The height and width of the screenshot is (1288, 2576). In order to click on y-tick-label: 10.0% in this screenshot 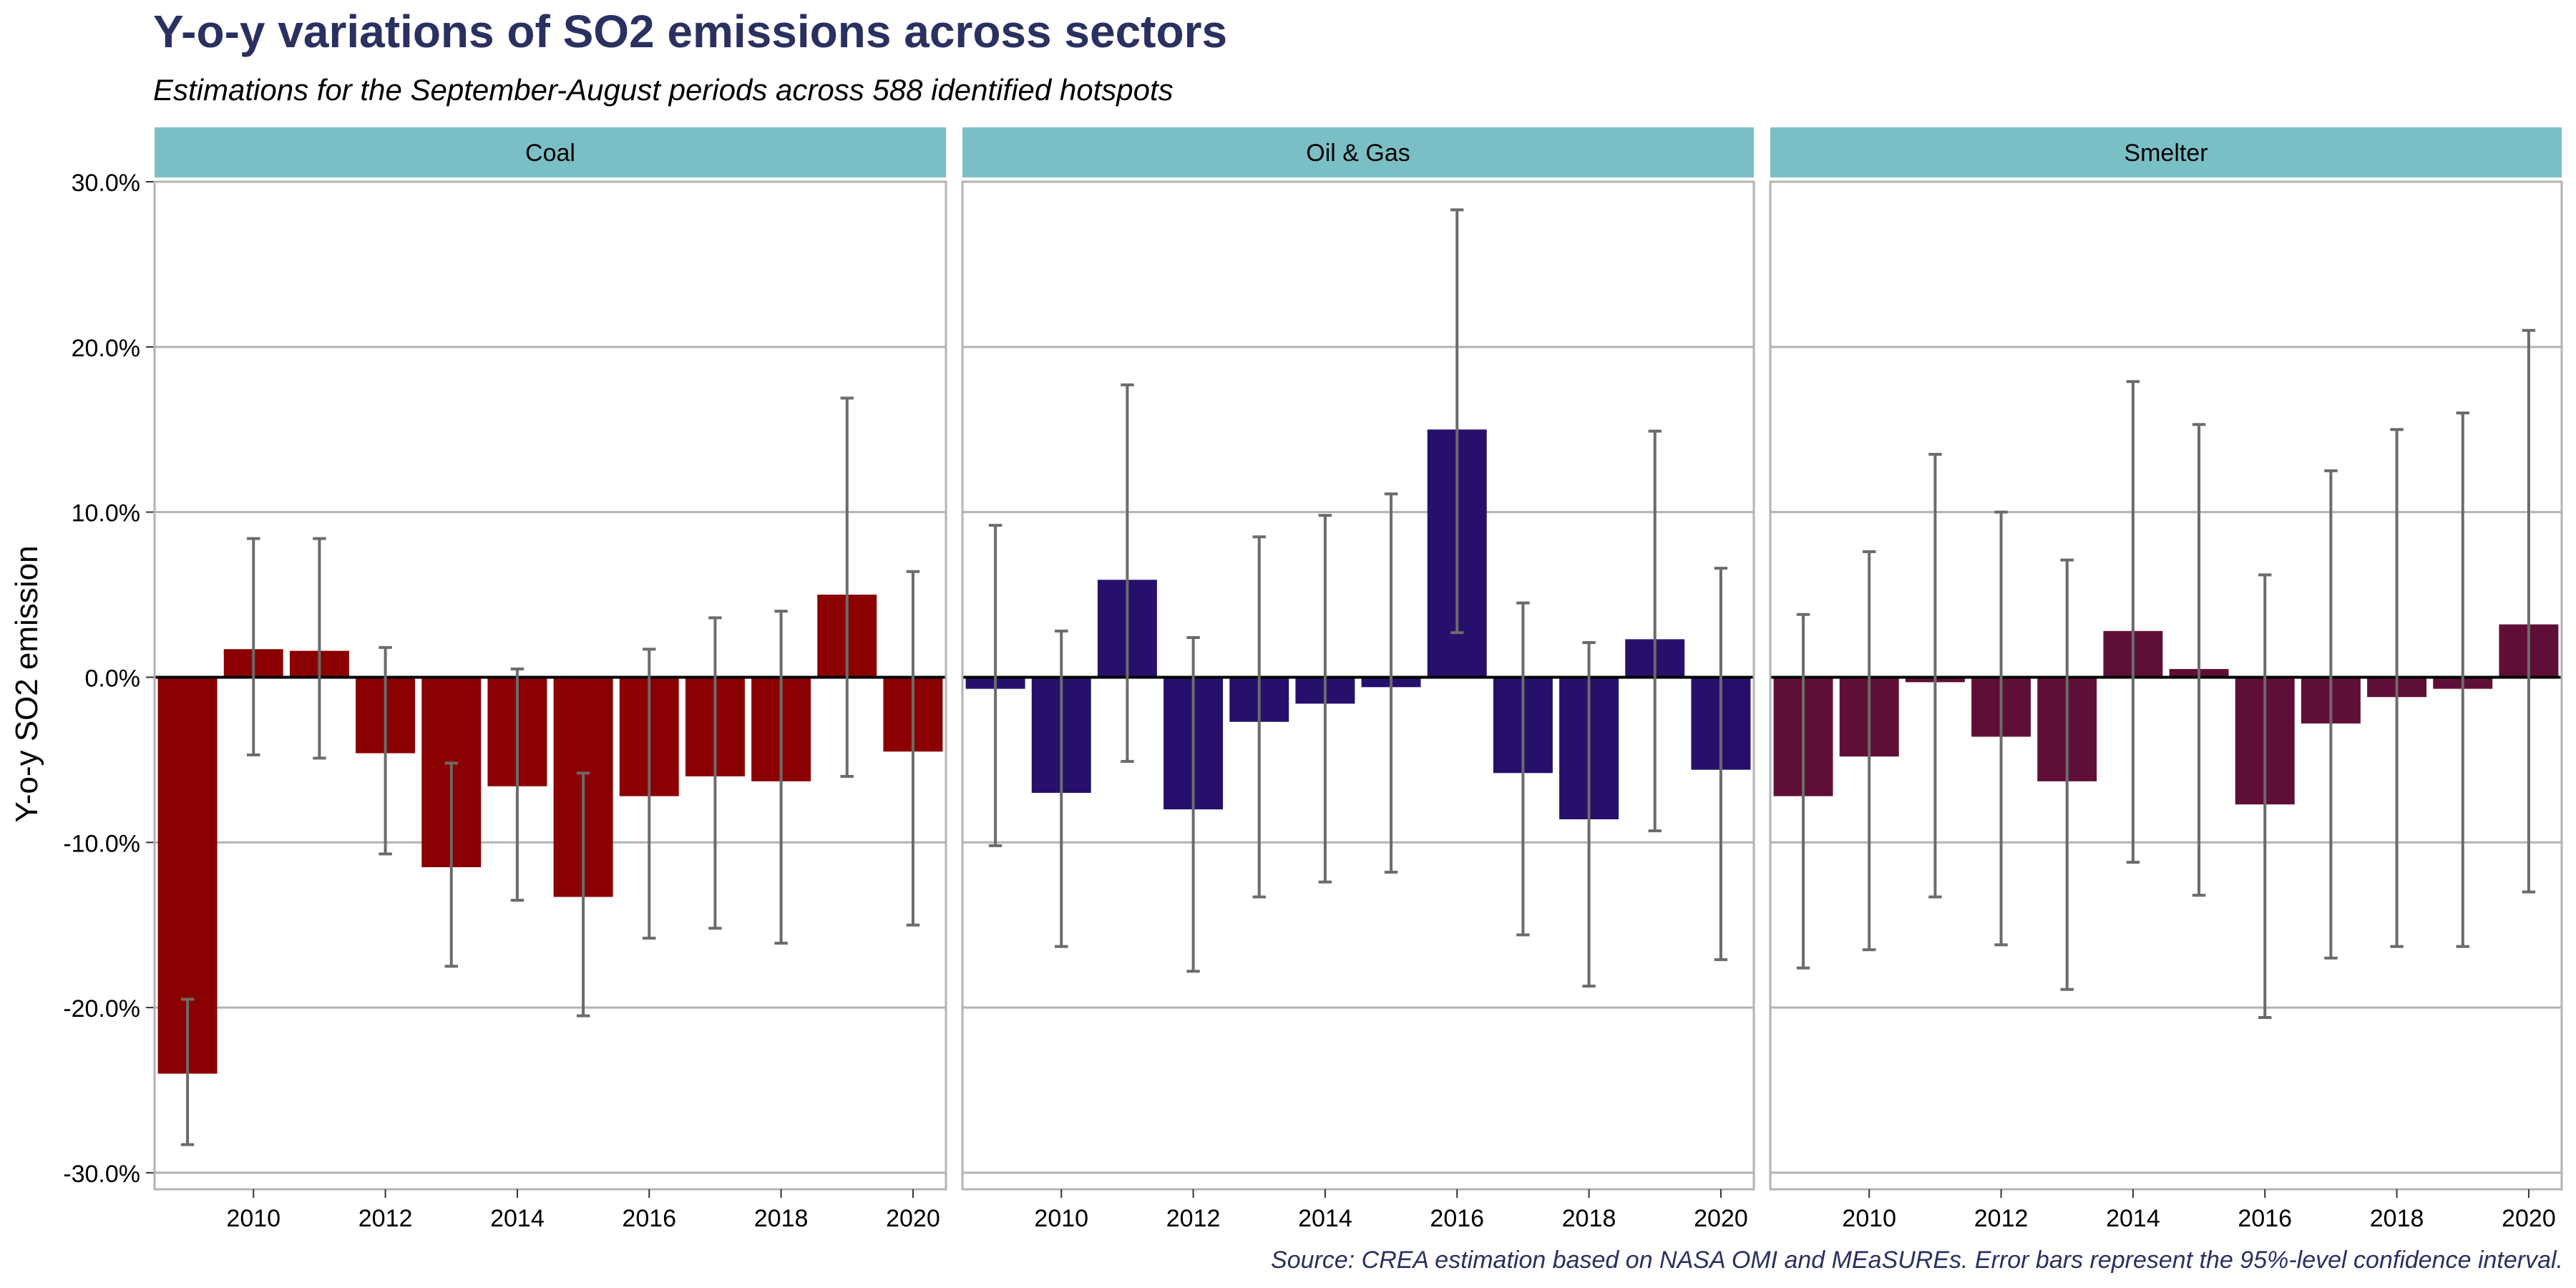, I will do `click(106, 513)`.